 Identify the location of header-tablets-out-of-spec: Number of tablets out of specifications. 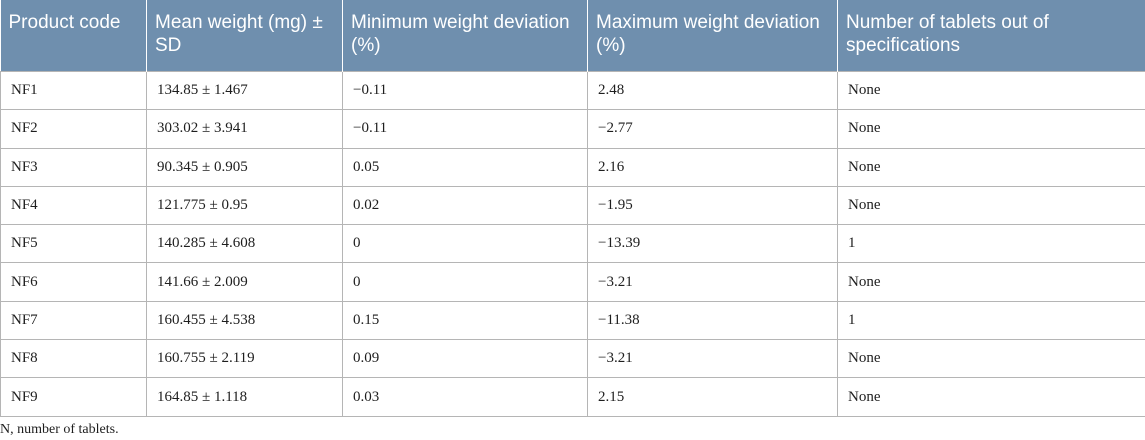
(991, 36).